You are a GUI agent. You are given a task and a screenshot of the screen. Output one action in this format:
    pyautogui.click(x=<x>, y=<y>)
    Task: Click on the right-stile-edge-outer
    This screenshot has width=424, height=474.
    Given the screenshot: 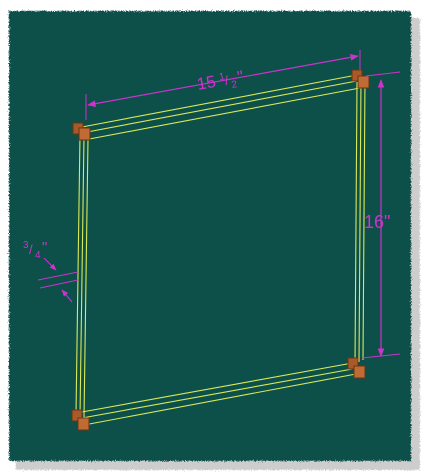 What is the action you would take?
    pyautogui.click(x=356, y=223)
    